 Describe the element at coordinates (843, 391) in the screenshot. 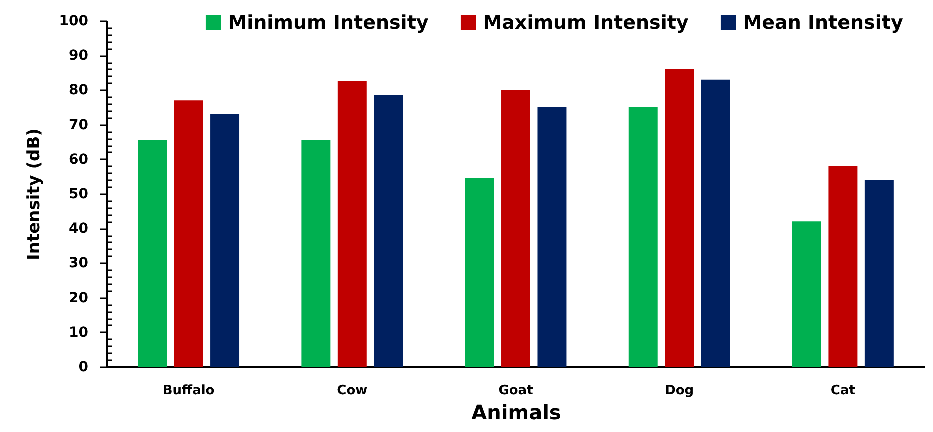

I see `x-tick-label: Cat` at that location.